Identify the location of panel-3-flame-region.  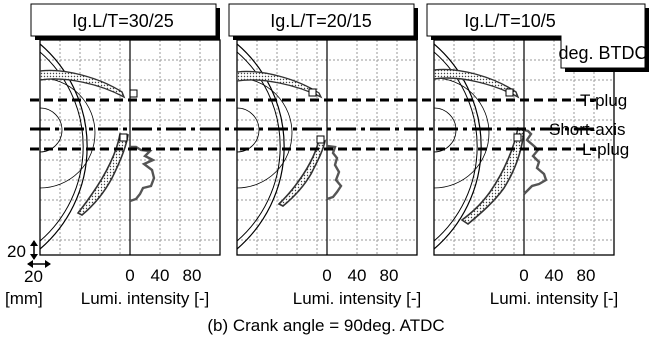
(492, 175).